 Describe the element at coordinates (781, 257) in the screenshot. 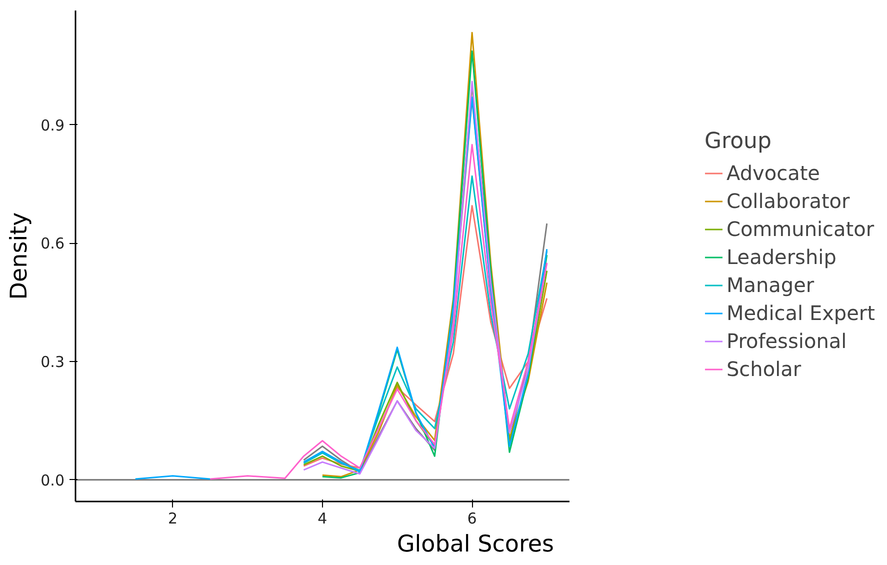

I see `legend-label: Leadership` at that location.